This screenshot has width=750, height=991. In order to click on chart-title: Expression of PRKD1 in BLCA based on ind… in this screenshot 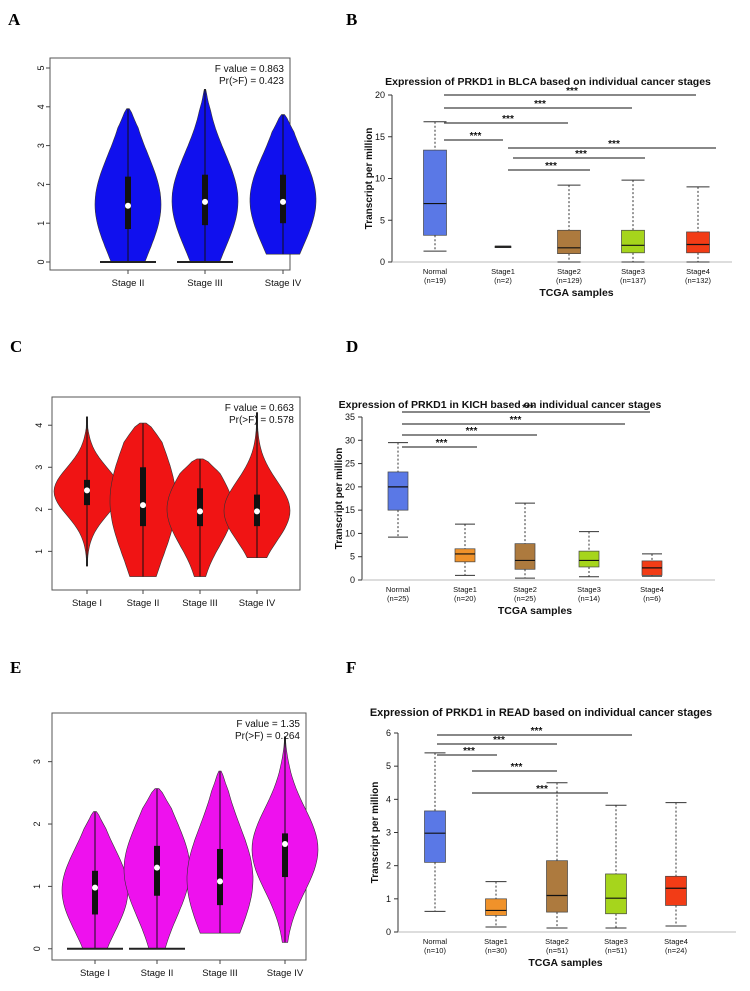, I will do `click(548, 82)`.